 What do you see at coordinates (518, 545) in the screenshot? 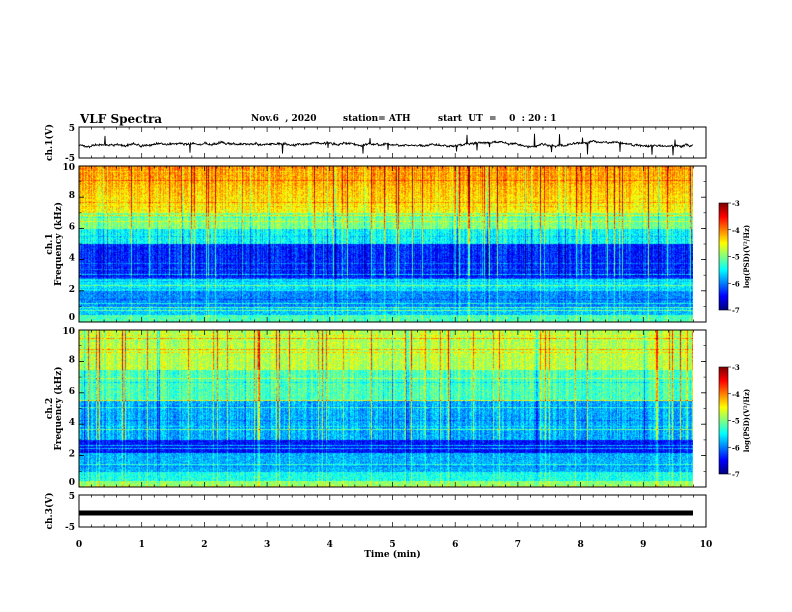
I see `x-tick-label: 7` at bounding box center [518, 545].